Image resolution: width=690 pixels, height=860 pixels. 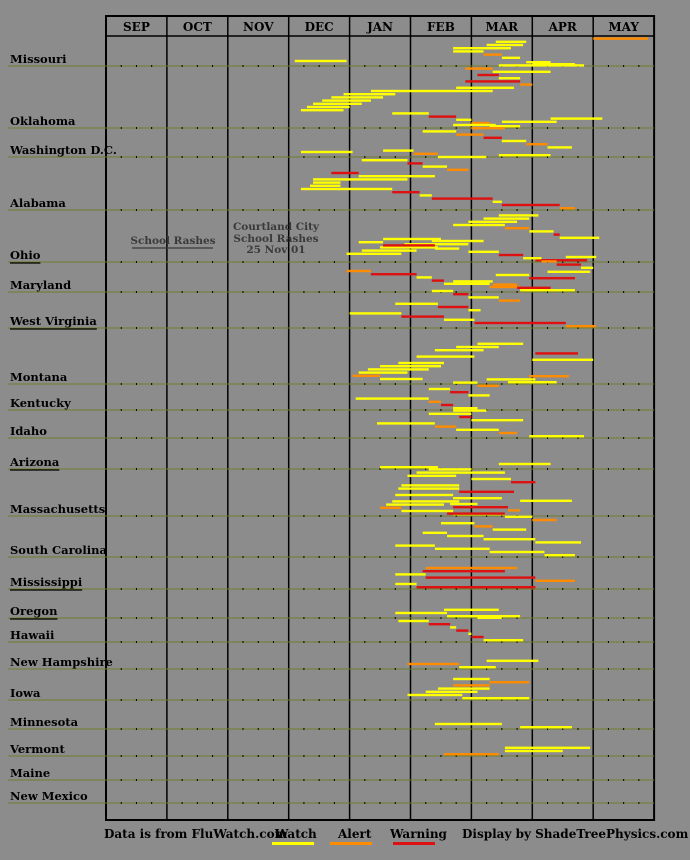 What do you see at coordinates (503, 27) in the screenshot?
I see `month-label-mar: MAR` at bounding box center [503, 27].